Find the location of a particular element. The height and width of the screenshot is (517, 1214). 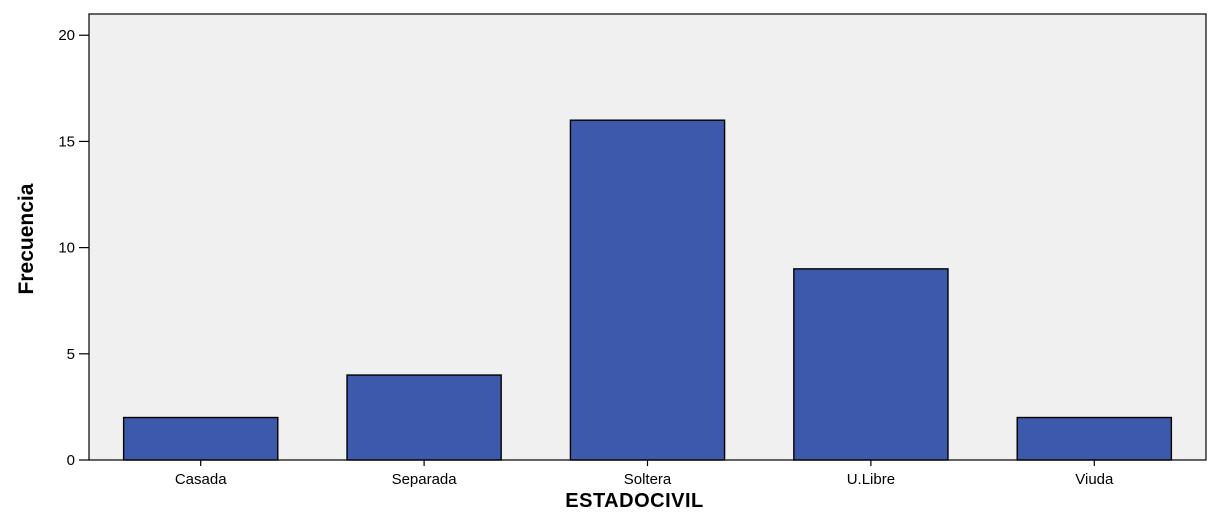

y-tick-label: 15 is located at coordinates (66, 141).